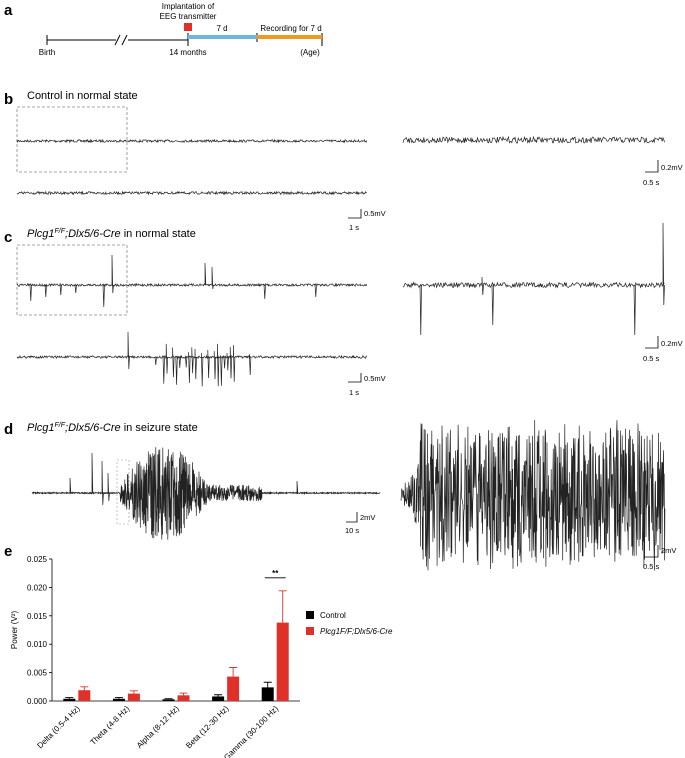 The height and width of the screenshot is (758, 685). I want to click on significance-text: **, so click(275, 573).